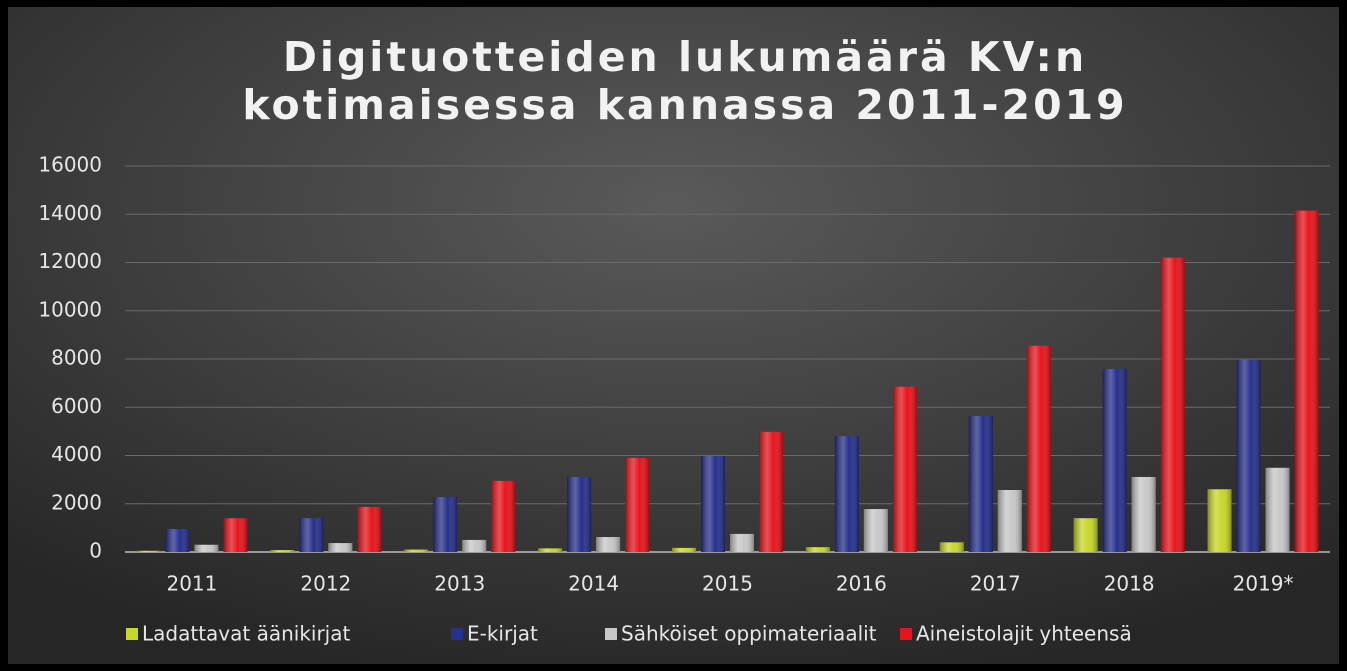  Describe the element at coordinates (1024, 634) in the screenshot. I see `legend-label: Aineistolajit yhteensä` at that location.